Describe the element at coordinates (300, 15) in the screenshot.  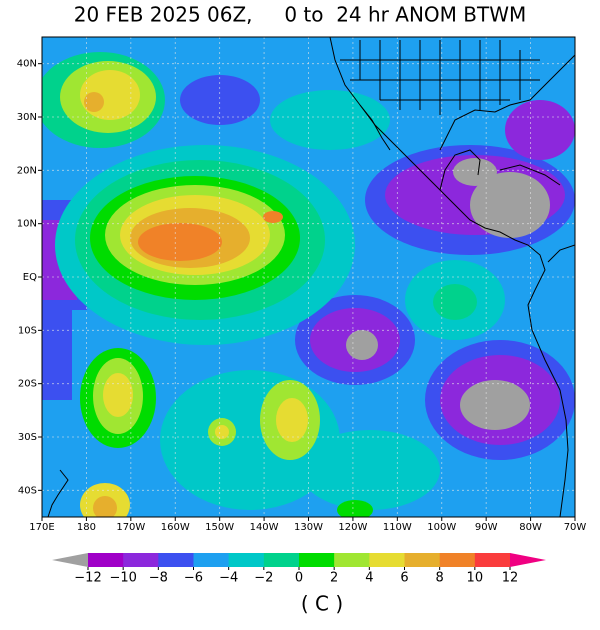
I see `map-title: 20 FEB 2025 06Z, 0 to 24 hr ANOM BTWM` at that location.